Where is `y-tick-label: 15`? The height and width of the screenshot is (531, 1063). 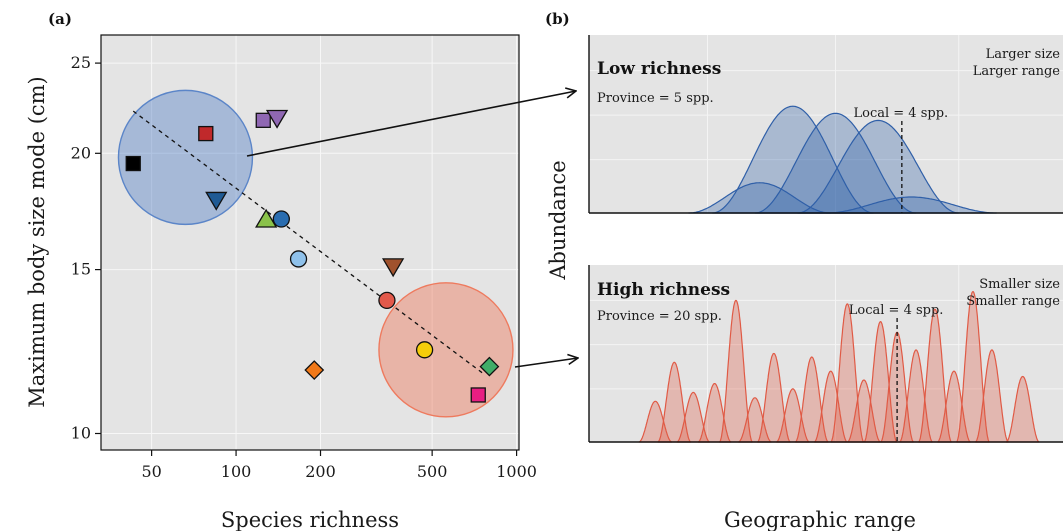
y-tick-label: 15 is located at coordinates (81, 269).